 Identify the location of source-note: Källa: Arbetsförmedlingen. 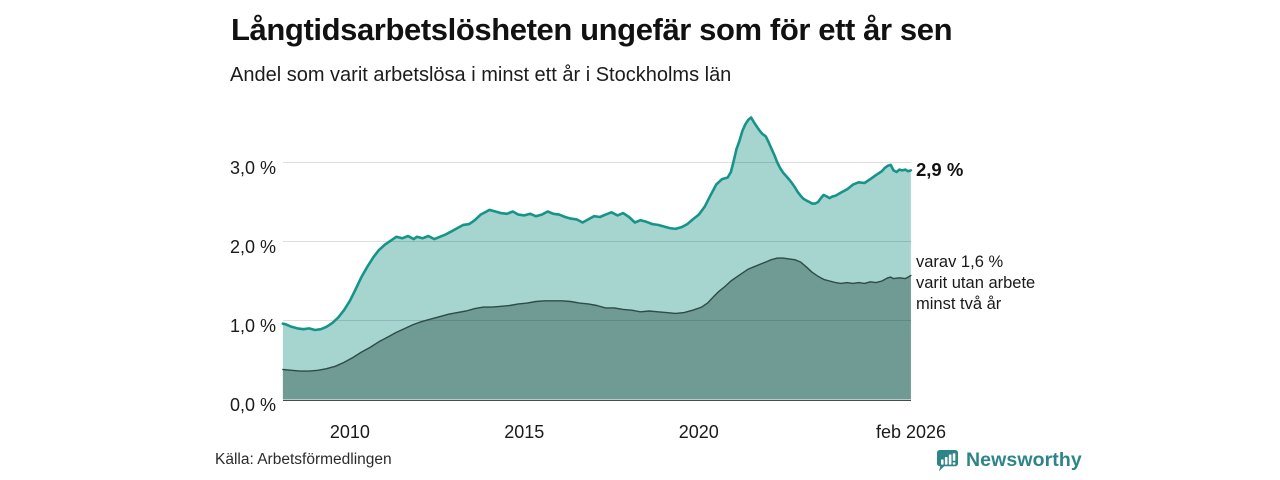
(303, 459).